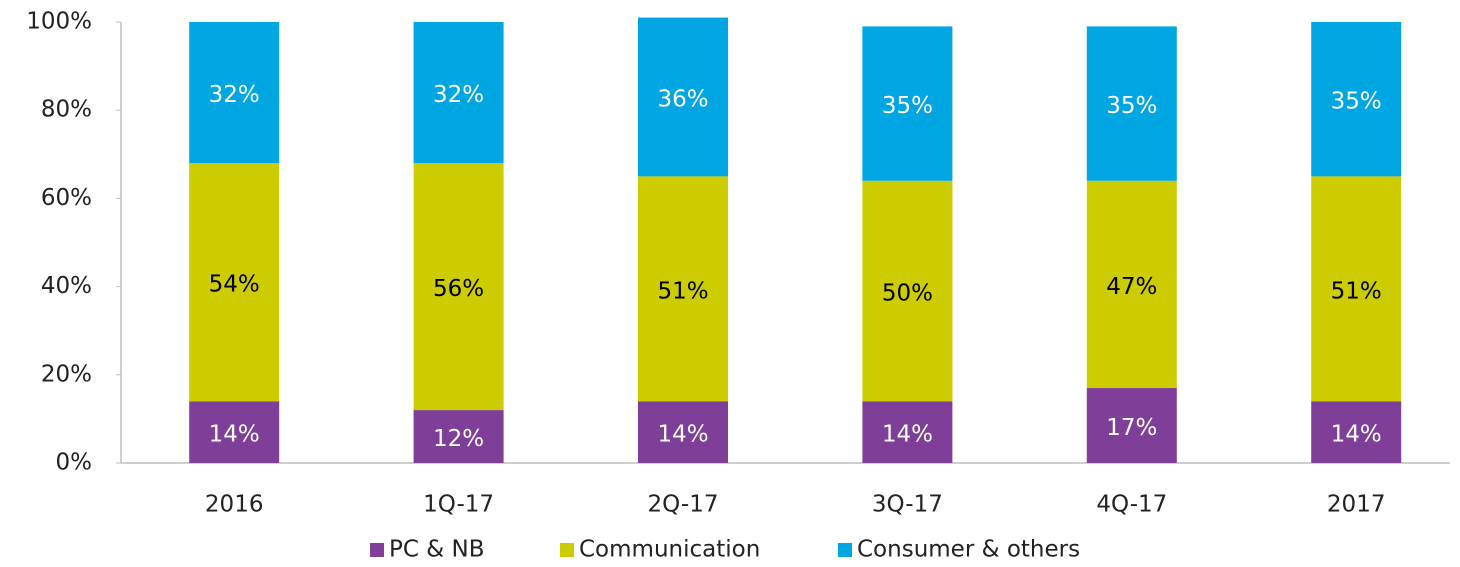 The image size is (1460, 567). I want to click on data-label: 50%, so click(907, 294).